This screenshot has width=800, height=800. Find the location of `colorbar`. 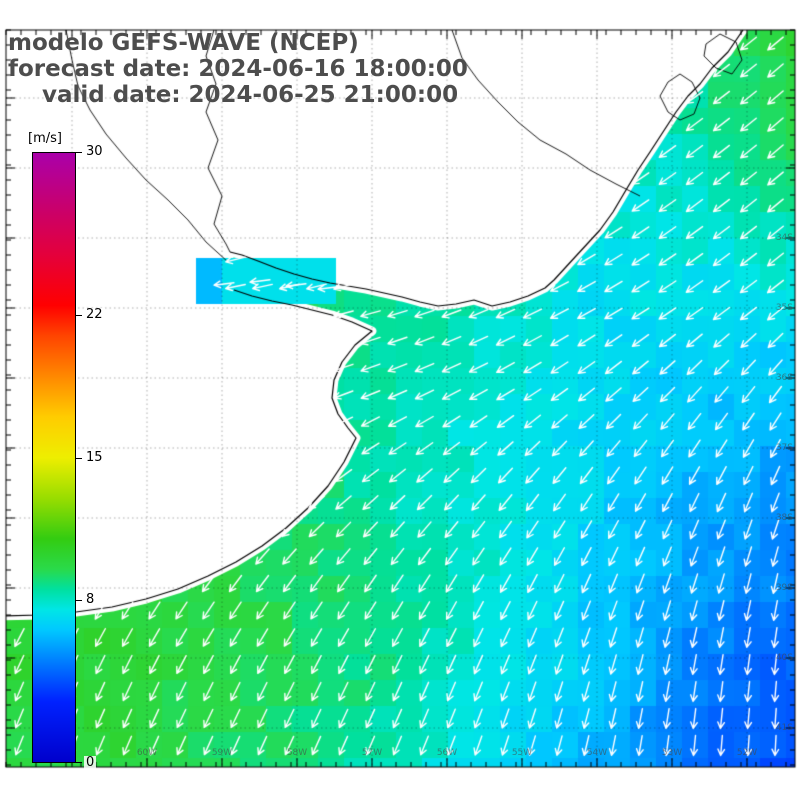

colorbar is located at coordinates (54, 457).